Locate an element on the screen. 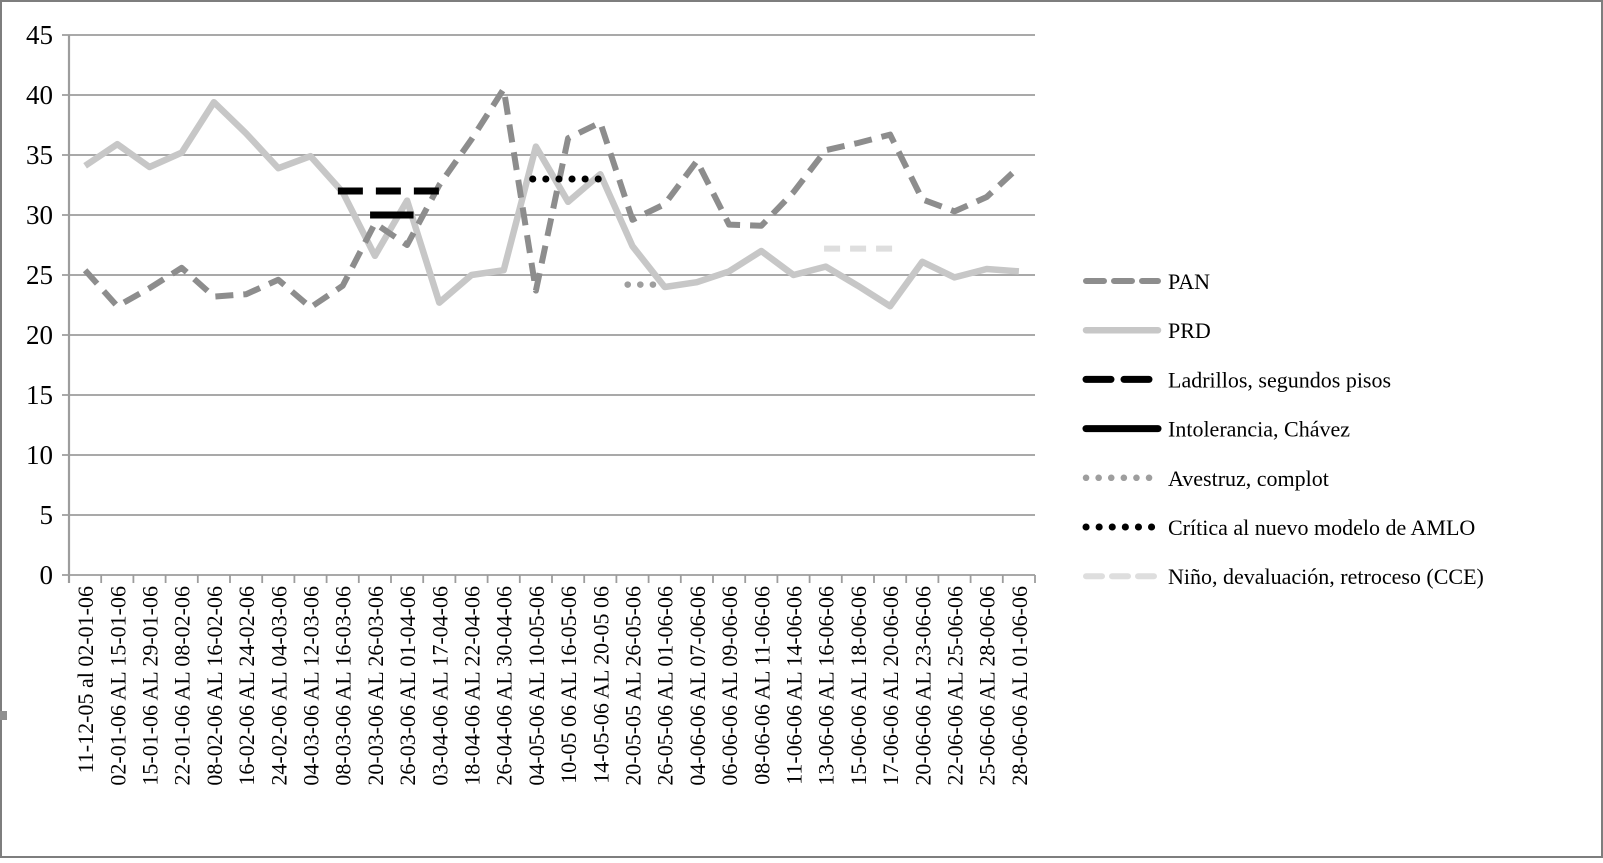  x-axis-label-23: 11-06-06 AL 14-06-06 is located at coordinates (794, 685).